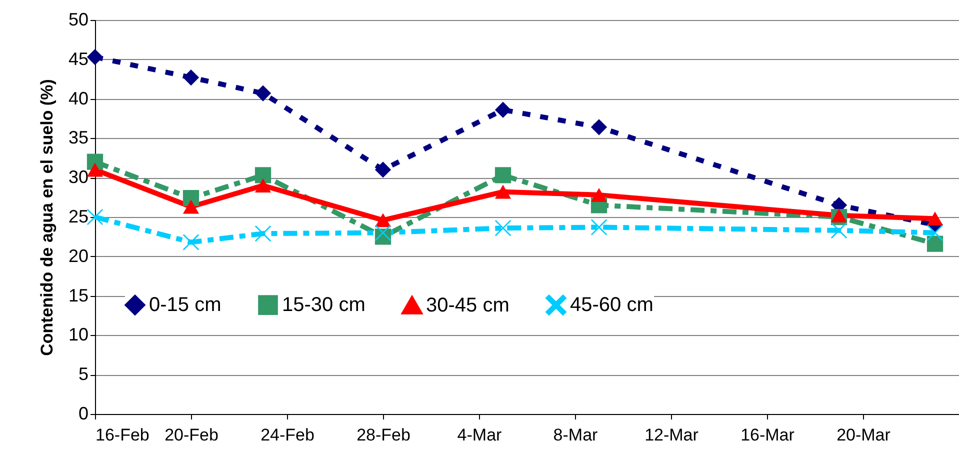 This screenshot has height=459, width=959. I want to click on y-tick-label: 5, so click(83, 374).